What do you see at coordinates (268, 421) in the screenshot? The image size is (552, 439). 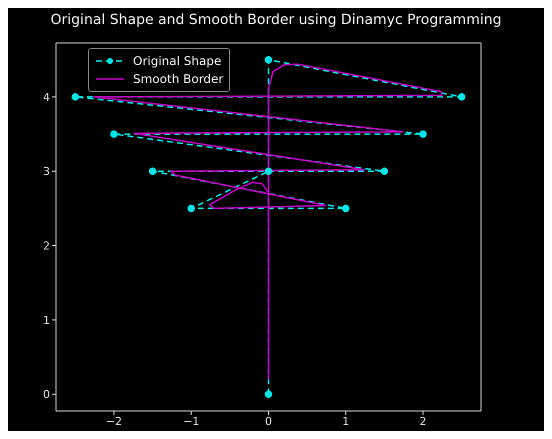 I see `x-tick-label: 0` at bounding box center [268, 421].